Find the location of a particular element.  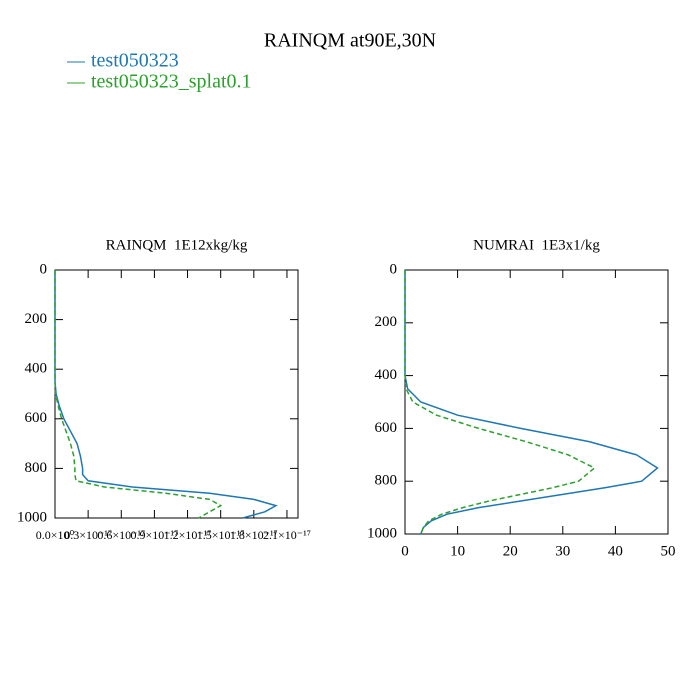

x-tick-label: 20 is located at coordinates (510, 551).